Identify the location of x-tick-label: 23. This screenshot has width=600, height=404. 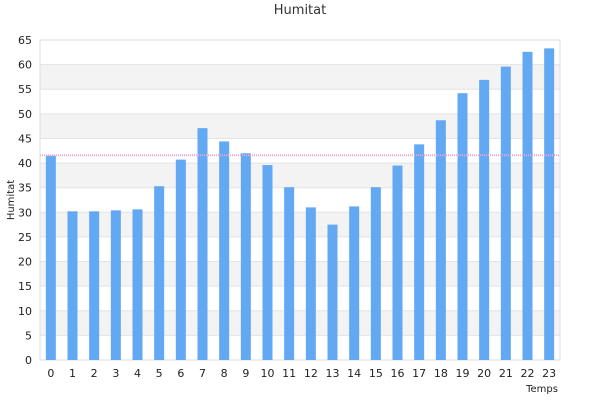
(549, 373).